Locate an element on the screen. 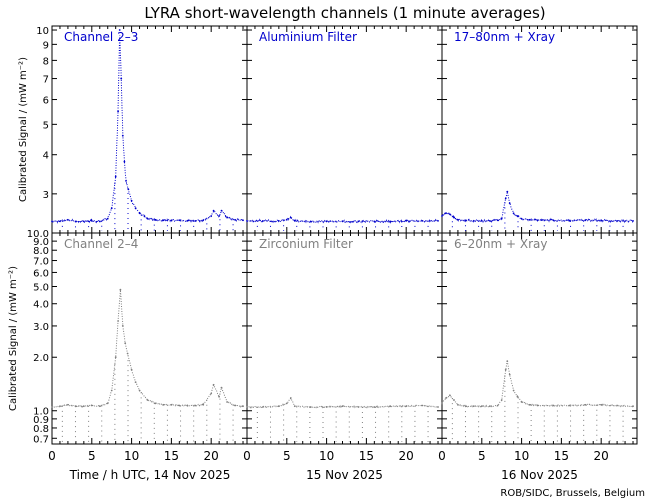  y-tick-label: 9 is located at coordinates (46, 45).